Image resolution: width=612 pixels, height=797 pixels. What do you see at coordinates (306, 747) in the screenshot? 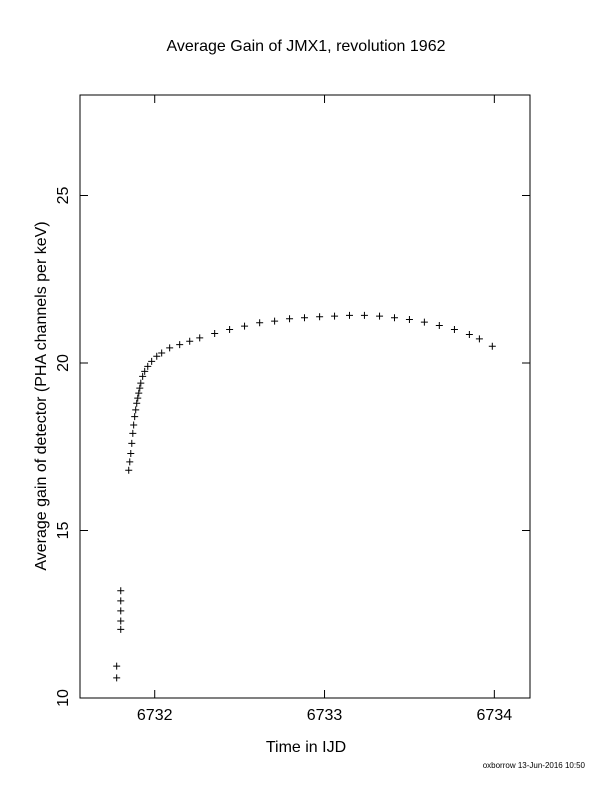
I see `x-axis-label: Time in IJD` at bounding box center [306, 747].